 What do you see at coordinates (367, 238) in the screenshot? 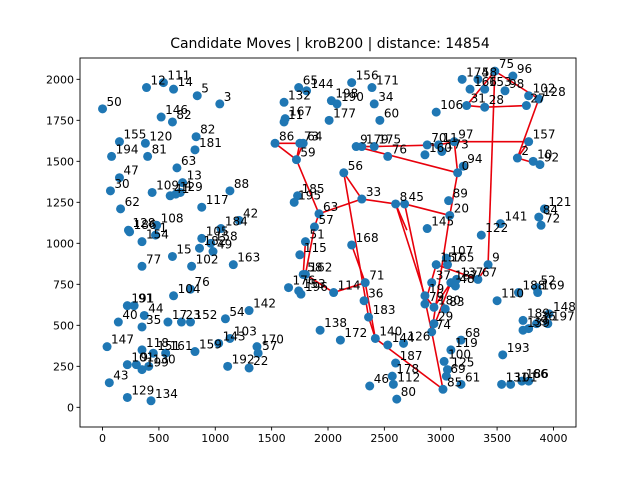
I see `city-label-100: 168` at bounding box center [367, 238].